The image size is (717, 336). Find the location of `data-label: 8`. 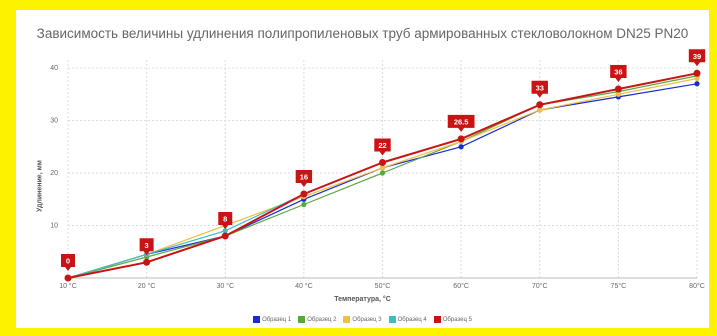

data-label: 8 is located at coordinates (225, 219).